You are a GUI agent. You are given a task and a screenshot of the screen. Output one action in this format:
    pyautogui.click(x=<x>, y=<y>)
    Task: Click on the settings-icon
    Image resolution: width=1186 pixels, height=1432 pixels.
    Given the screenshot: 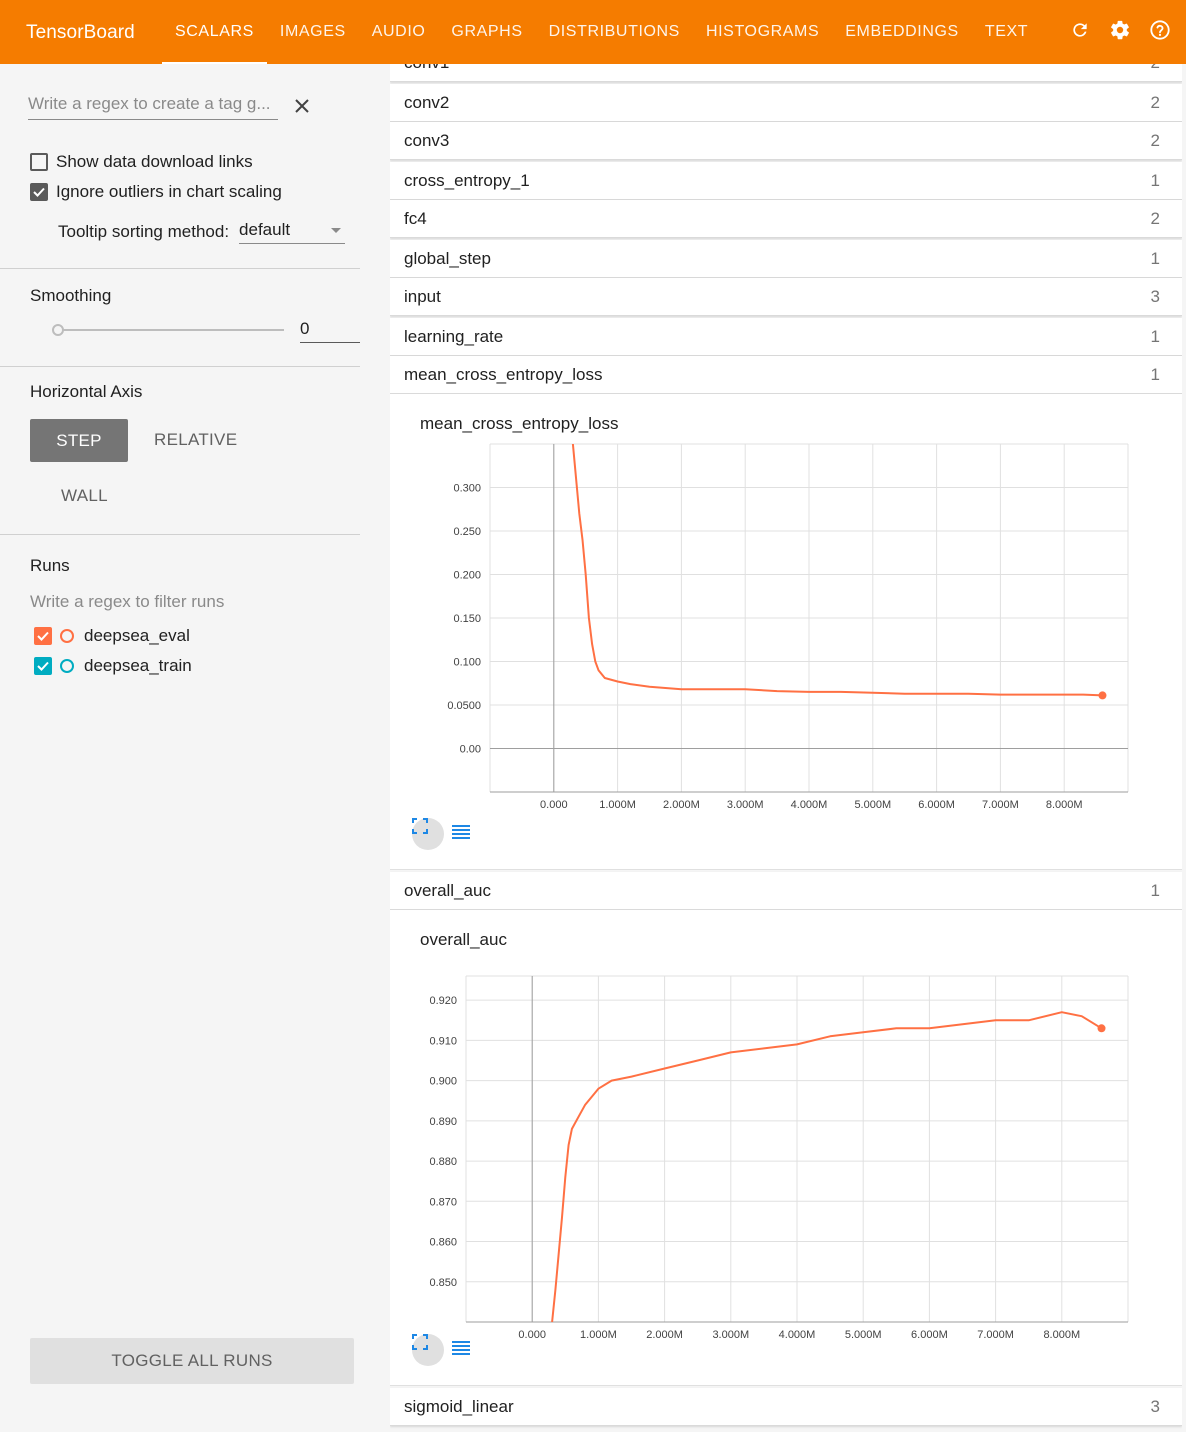 What is the action you would take?
    pyautogui.click(x=1120, y=30)
    